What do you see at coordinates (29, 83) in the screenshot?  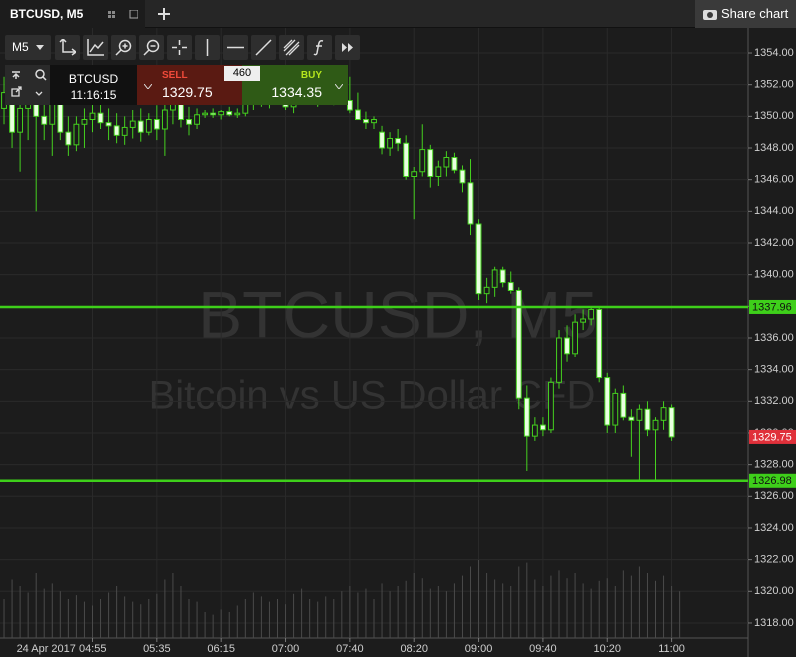 I see `panel-icons` at bounding box center [29, 83].